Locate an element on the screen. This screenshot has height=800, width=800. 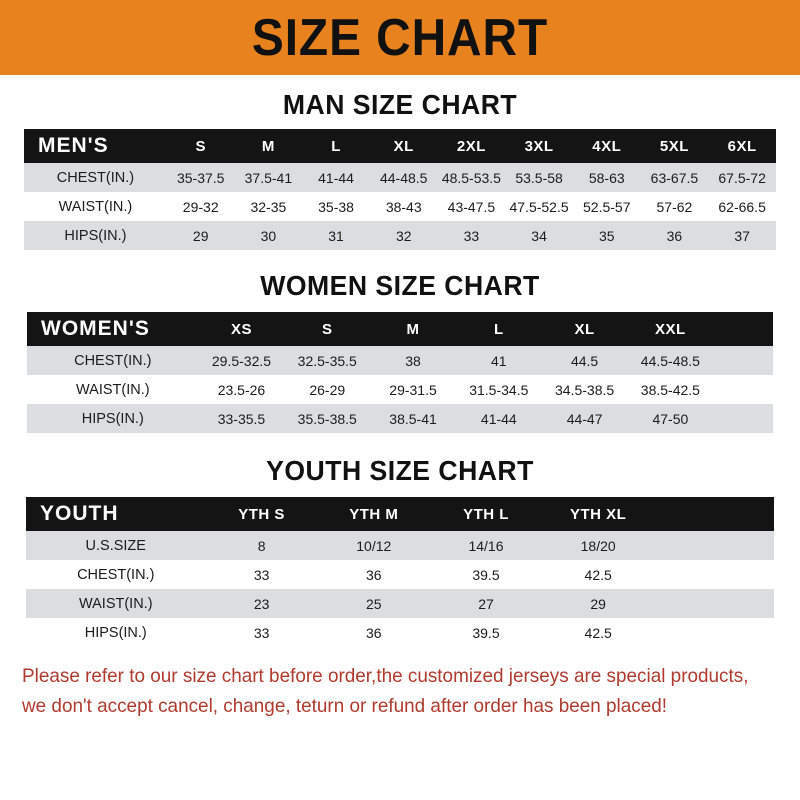
measurement-value: 35.5-38.5 is located at coordinates (327, 418).